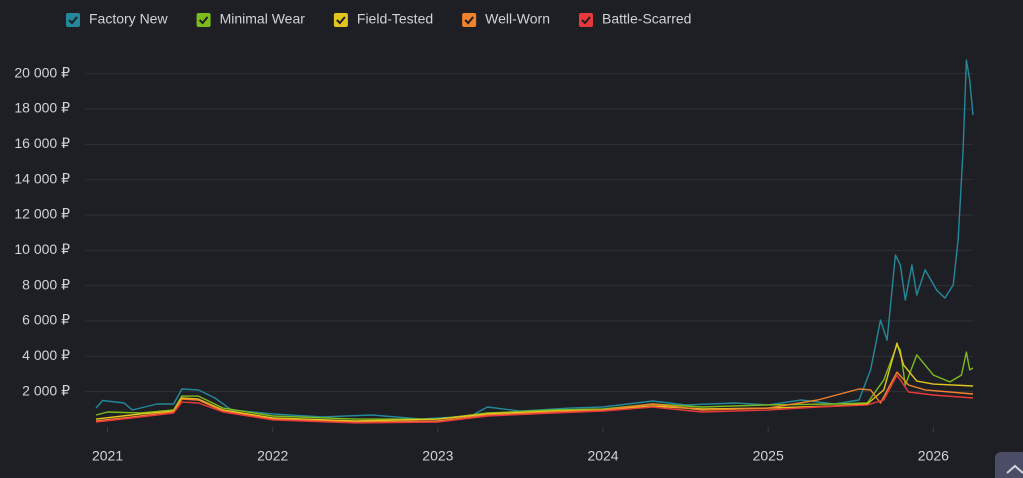 This screenshot has width=1023, height=478. Describe the element at coordinates (46, 355) in the screenshot. I see `y-tick-label: 4 000 ₽` at that location.